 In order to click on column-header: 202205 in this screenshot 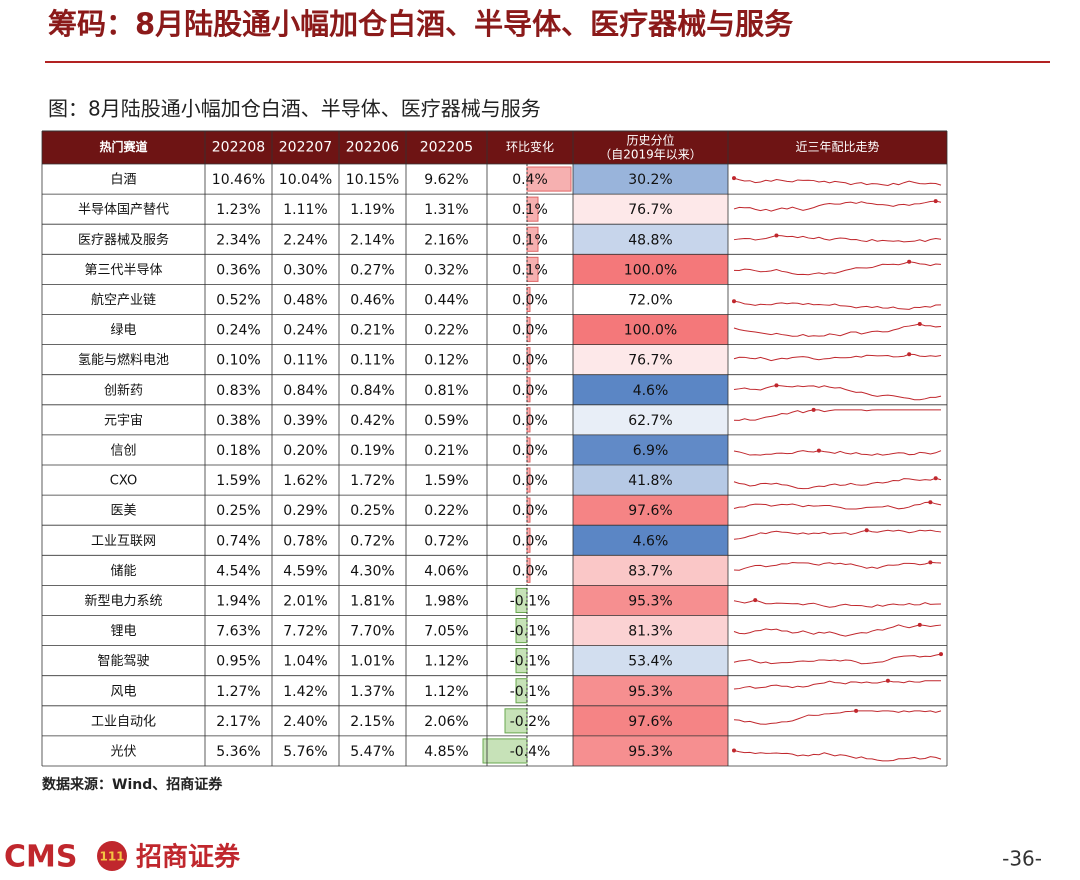, I will do `click(446, 148)`.